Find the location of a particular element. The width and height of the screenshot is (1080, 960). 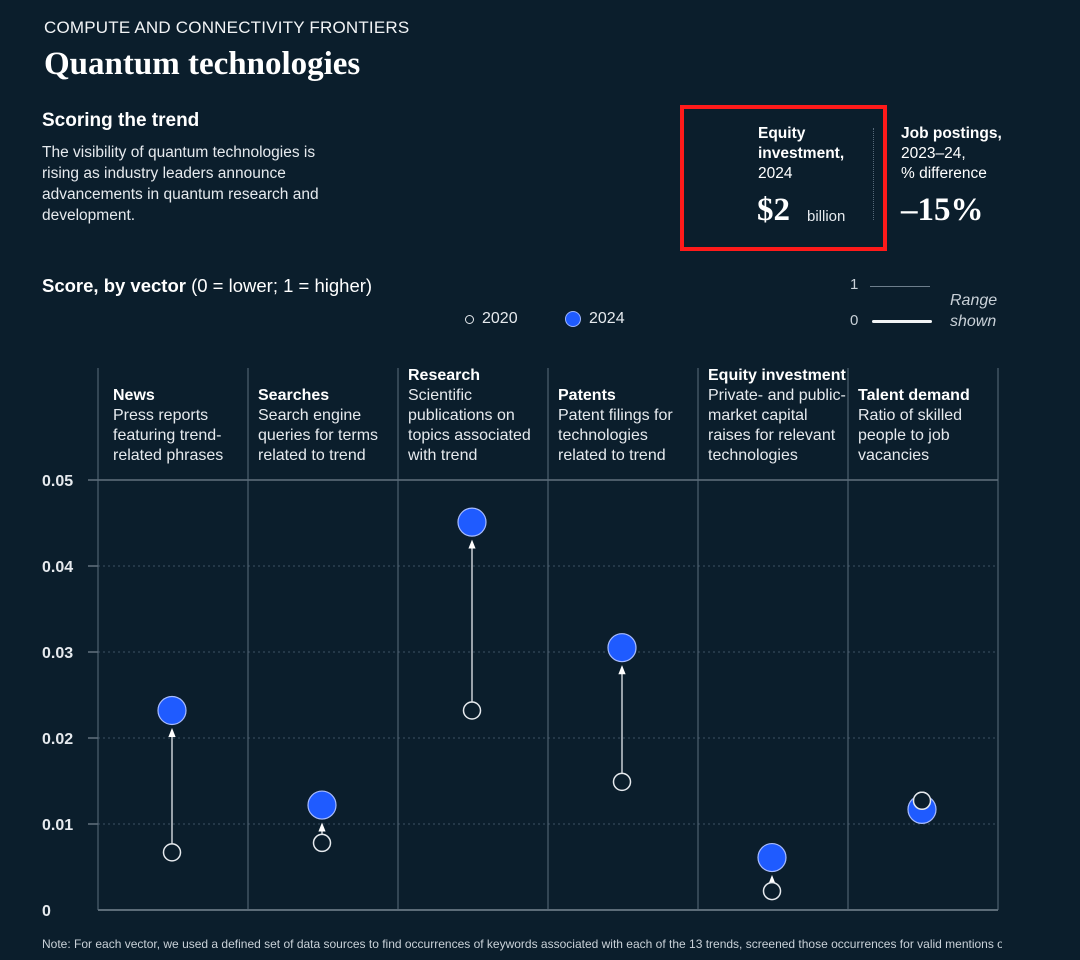

vector-header-news: News is located at coordinates (134, 395).